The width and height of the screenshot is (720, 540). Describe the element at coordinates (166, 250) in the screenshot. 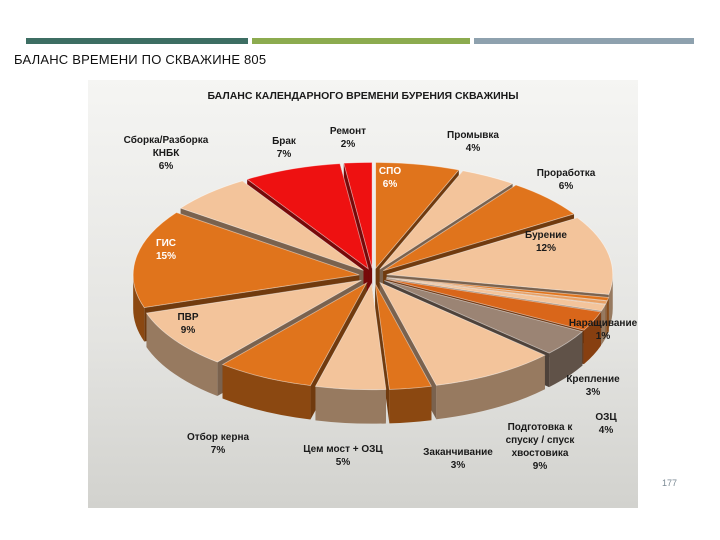

I see `pie-slice-label: ГИС 15%` at that location.